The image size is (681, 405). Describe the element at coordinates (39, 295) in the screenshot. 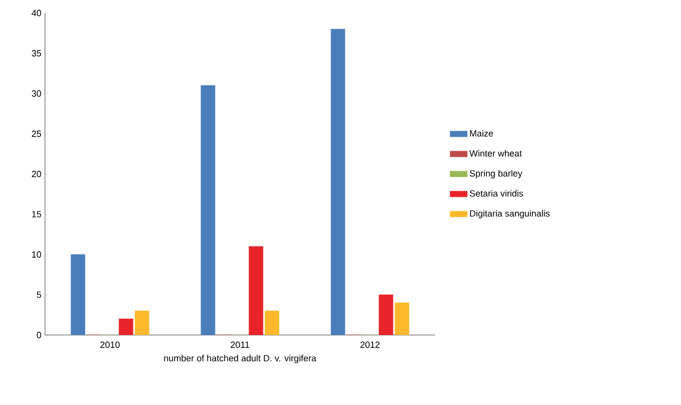

I see `y-tick-label: 5` at that location.